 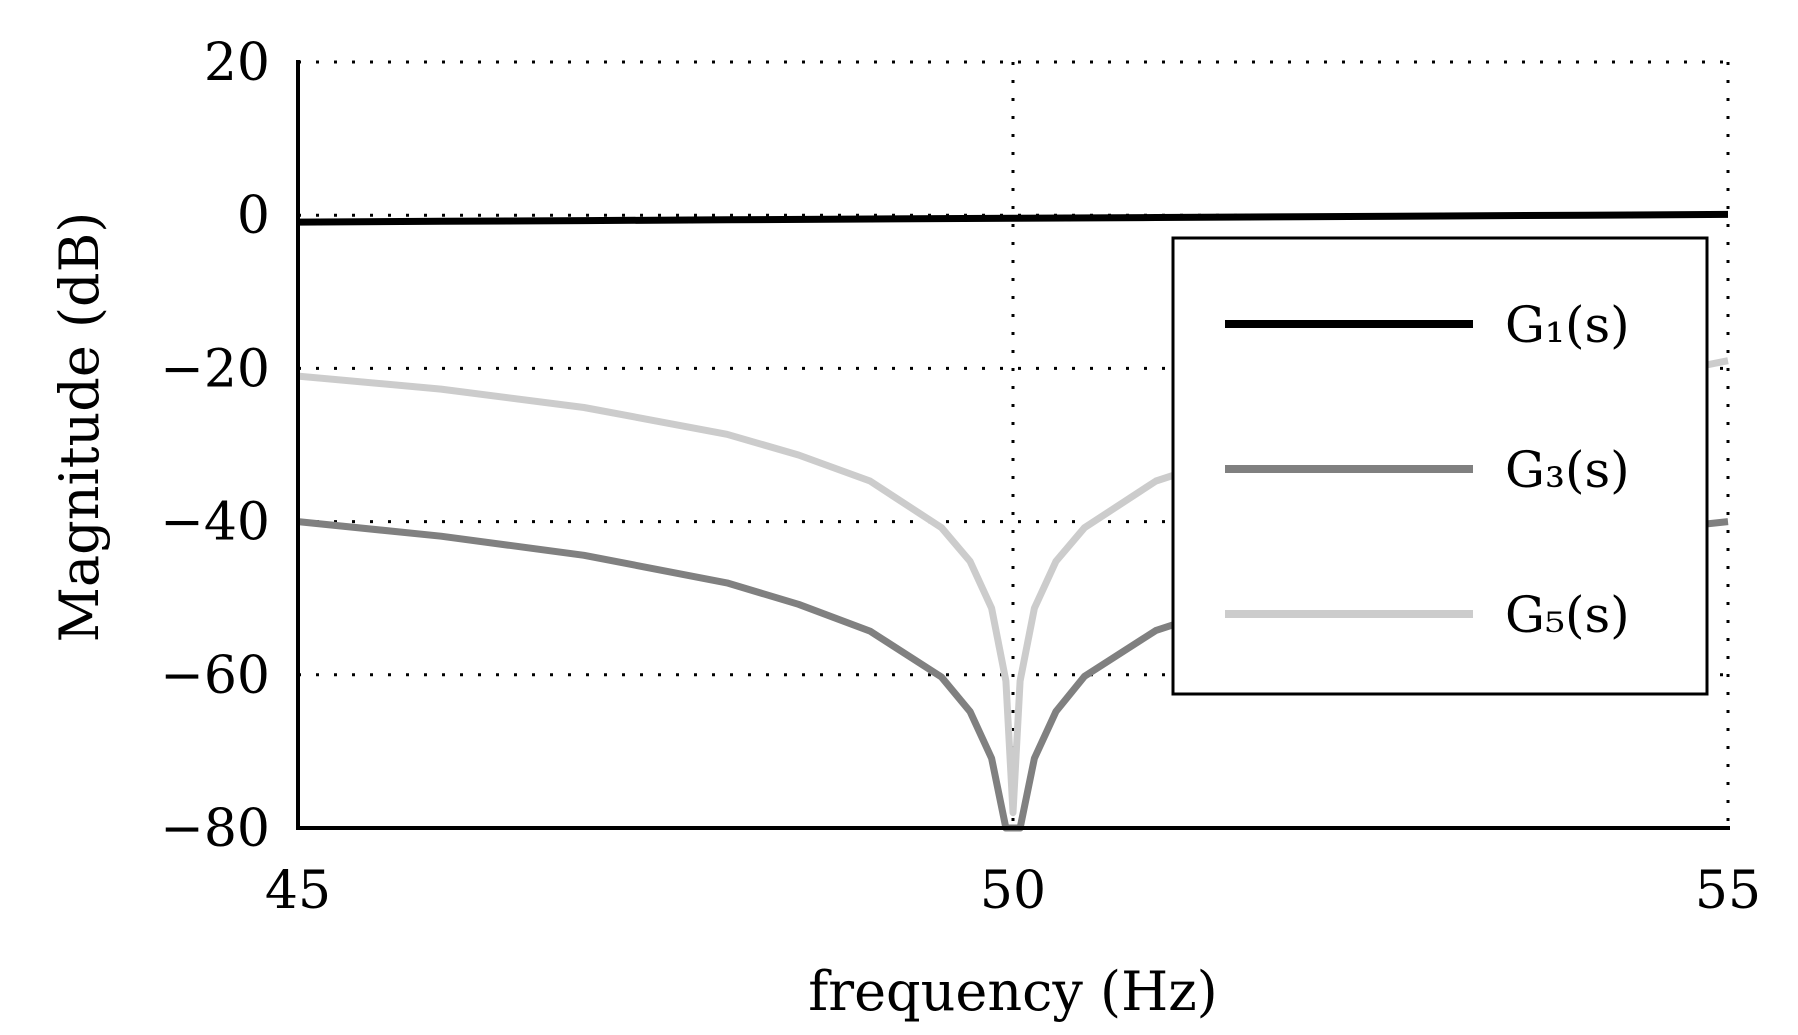 What do you see at coordinates (1567, 615) in the screenshot?
I see `legend-label: G₅(s)` at bounding box center [1567, 615].